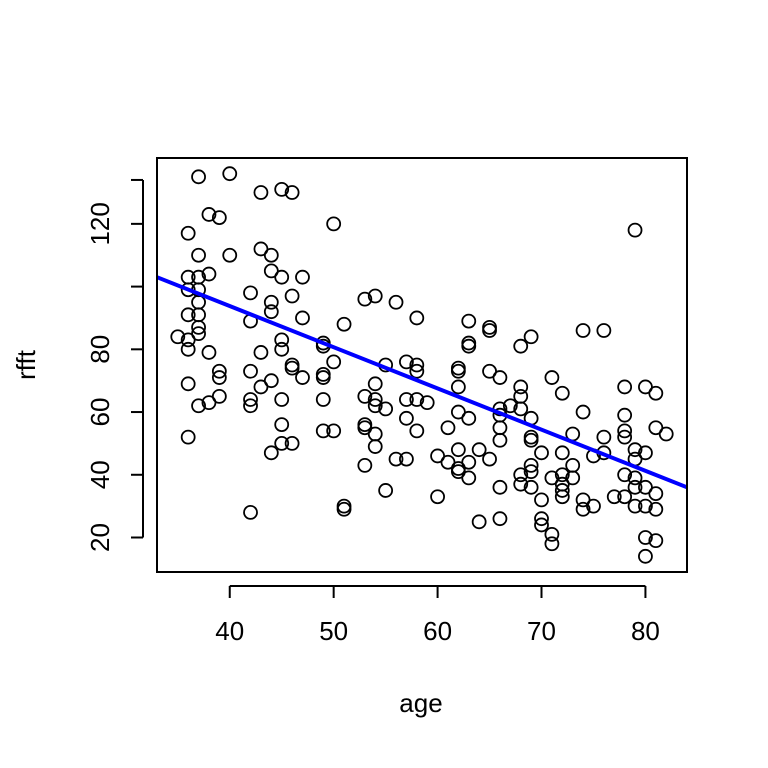 The image size is (768, 768). What do you see at coordinates (100, 412) in the screenshot?
I see `y-tick-label: 60` at bounding box center [100, 412].